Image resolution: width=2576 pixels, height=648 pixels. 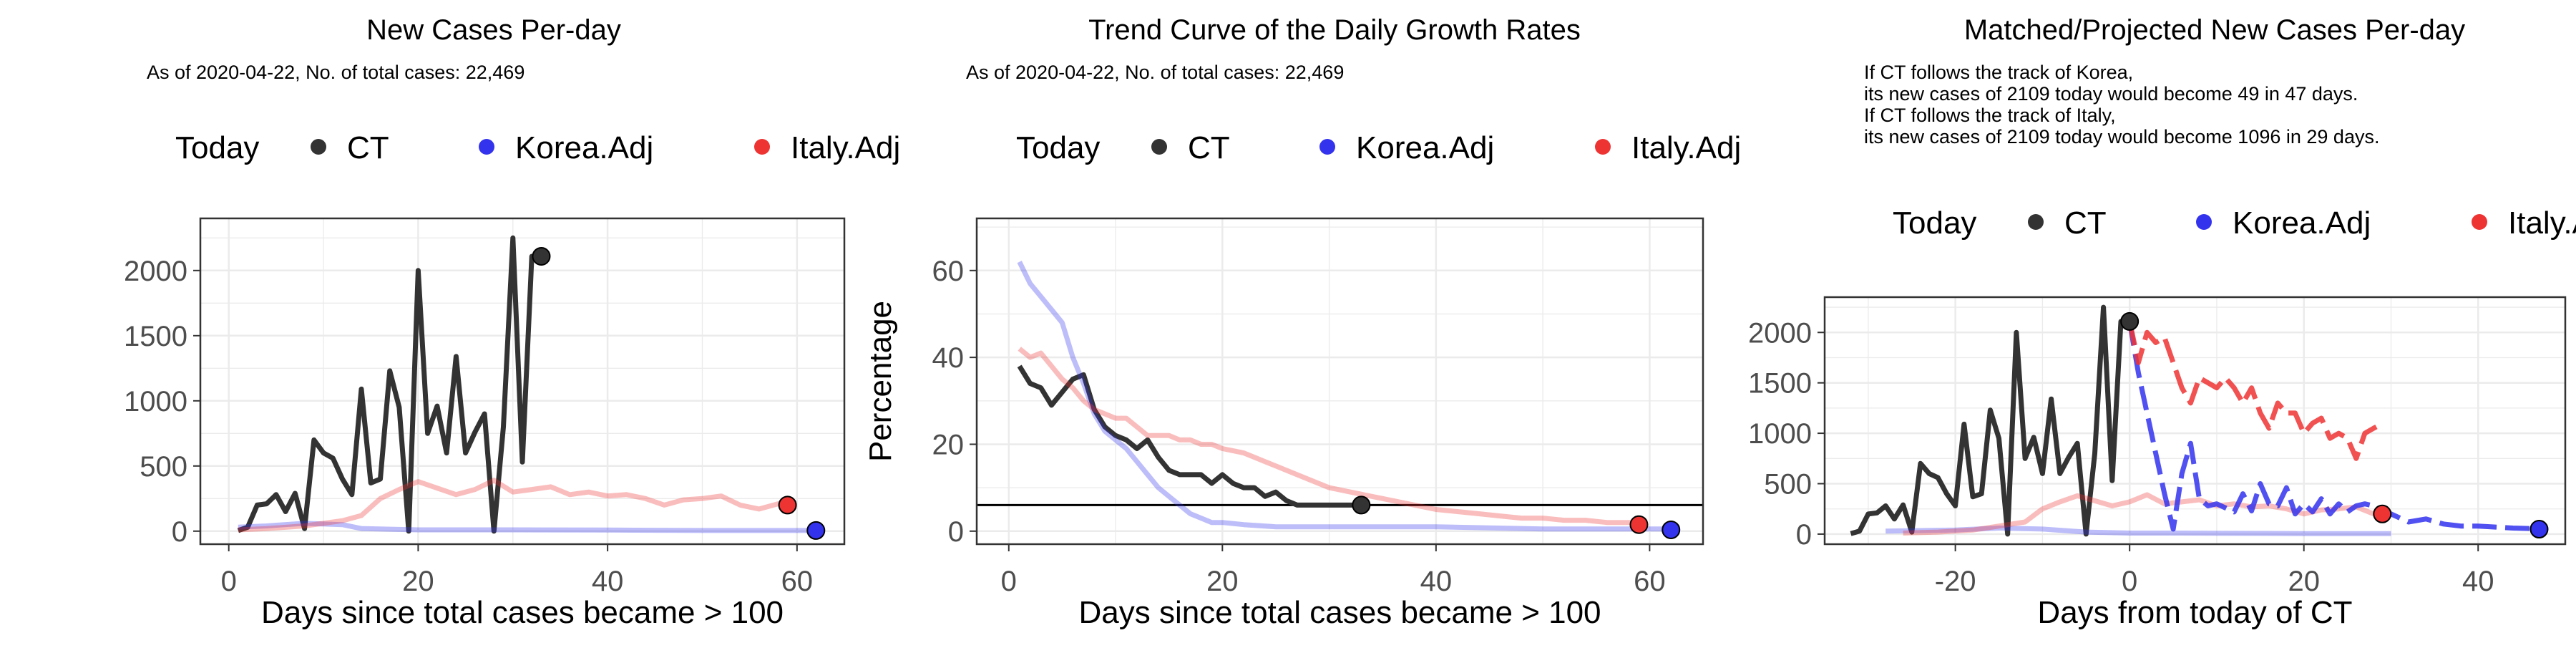 I want to click on x-tick-label: -20, so click(x=1955, y=582).